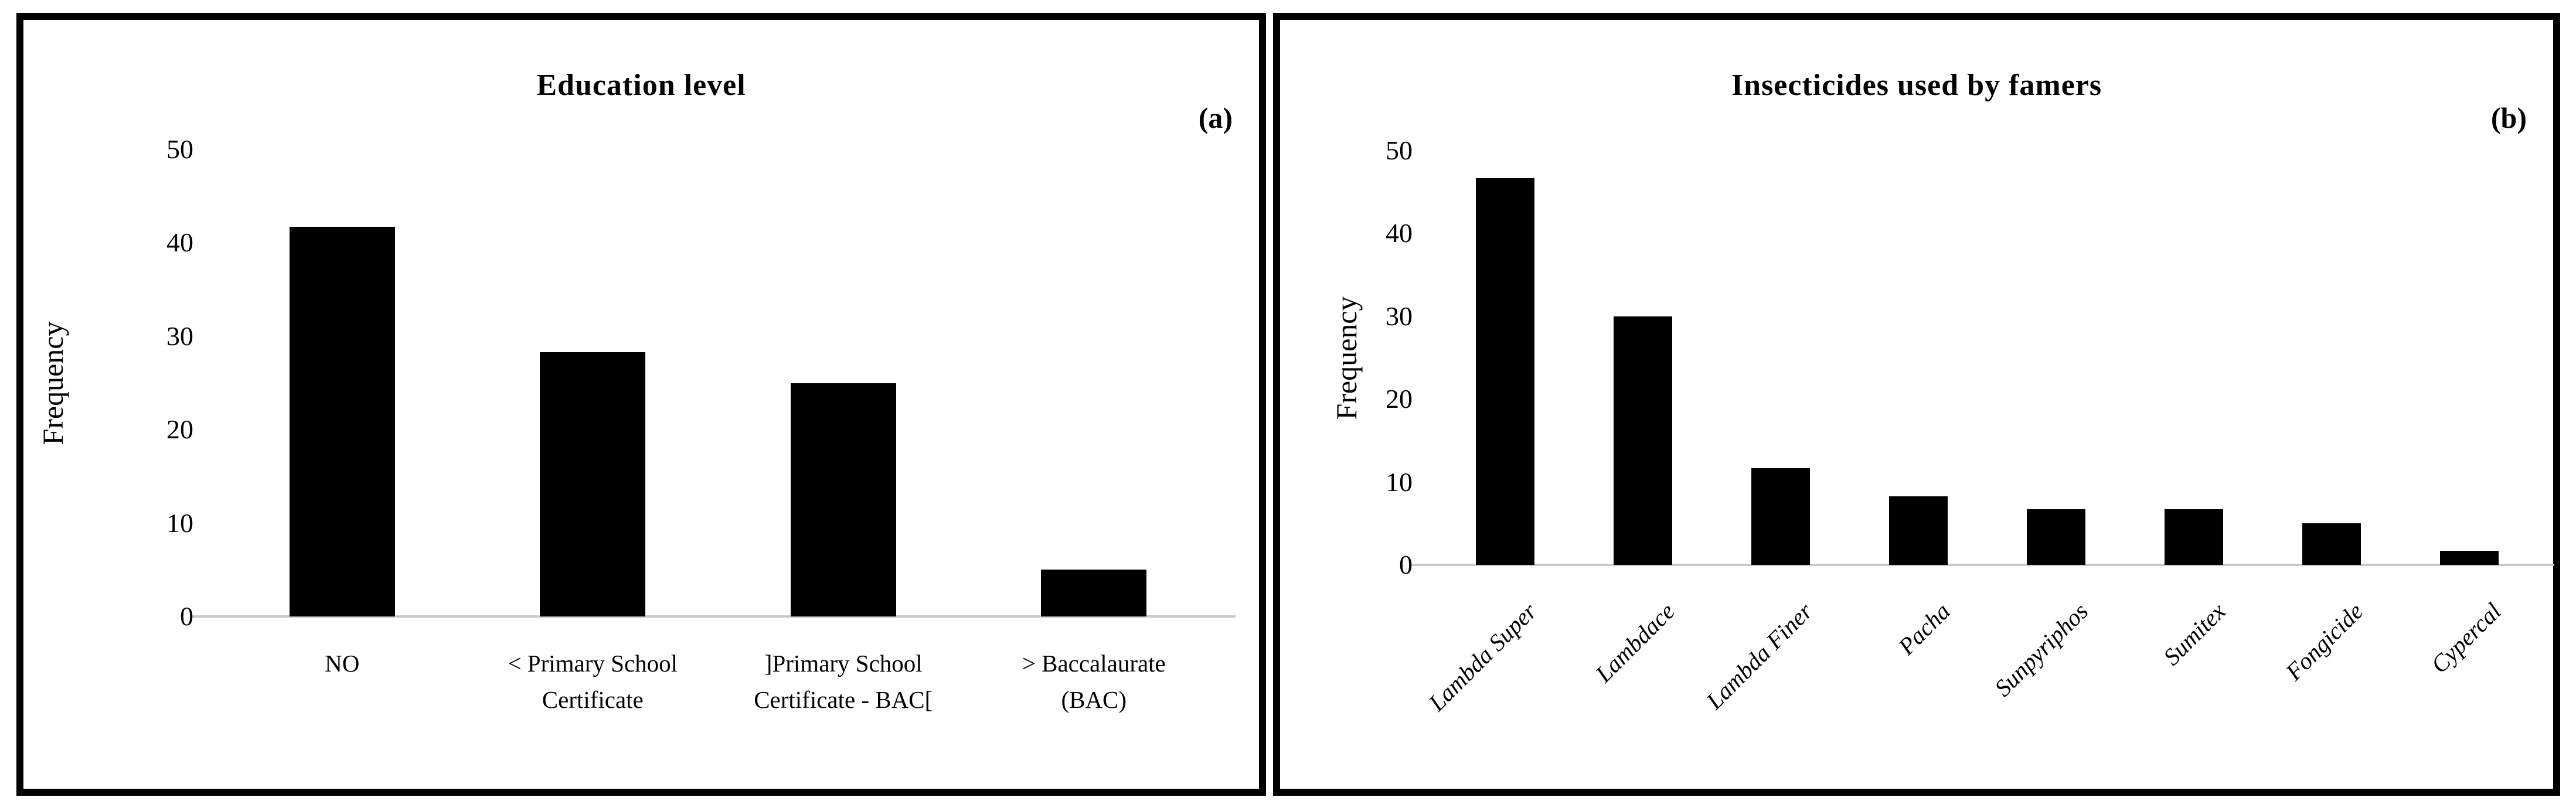  Describe the element at coordinates (2469, 557) in the screenshot. I see `bar-cypercal` at that location.